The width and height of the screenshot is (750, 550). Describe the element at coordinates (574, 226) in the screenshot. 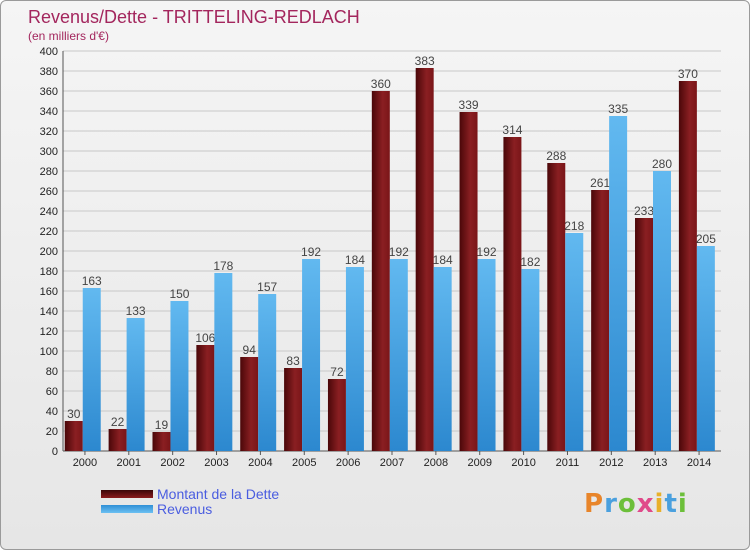

I see `data-label-revenue: 218` at that location.